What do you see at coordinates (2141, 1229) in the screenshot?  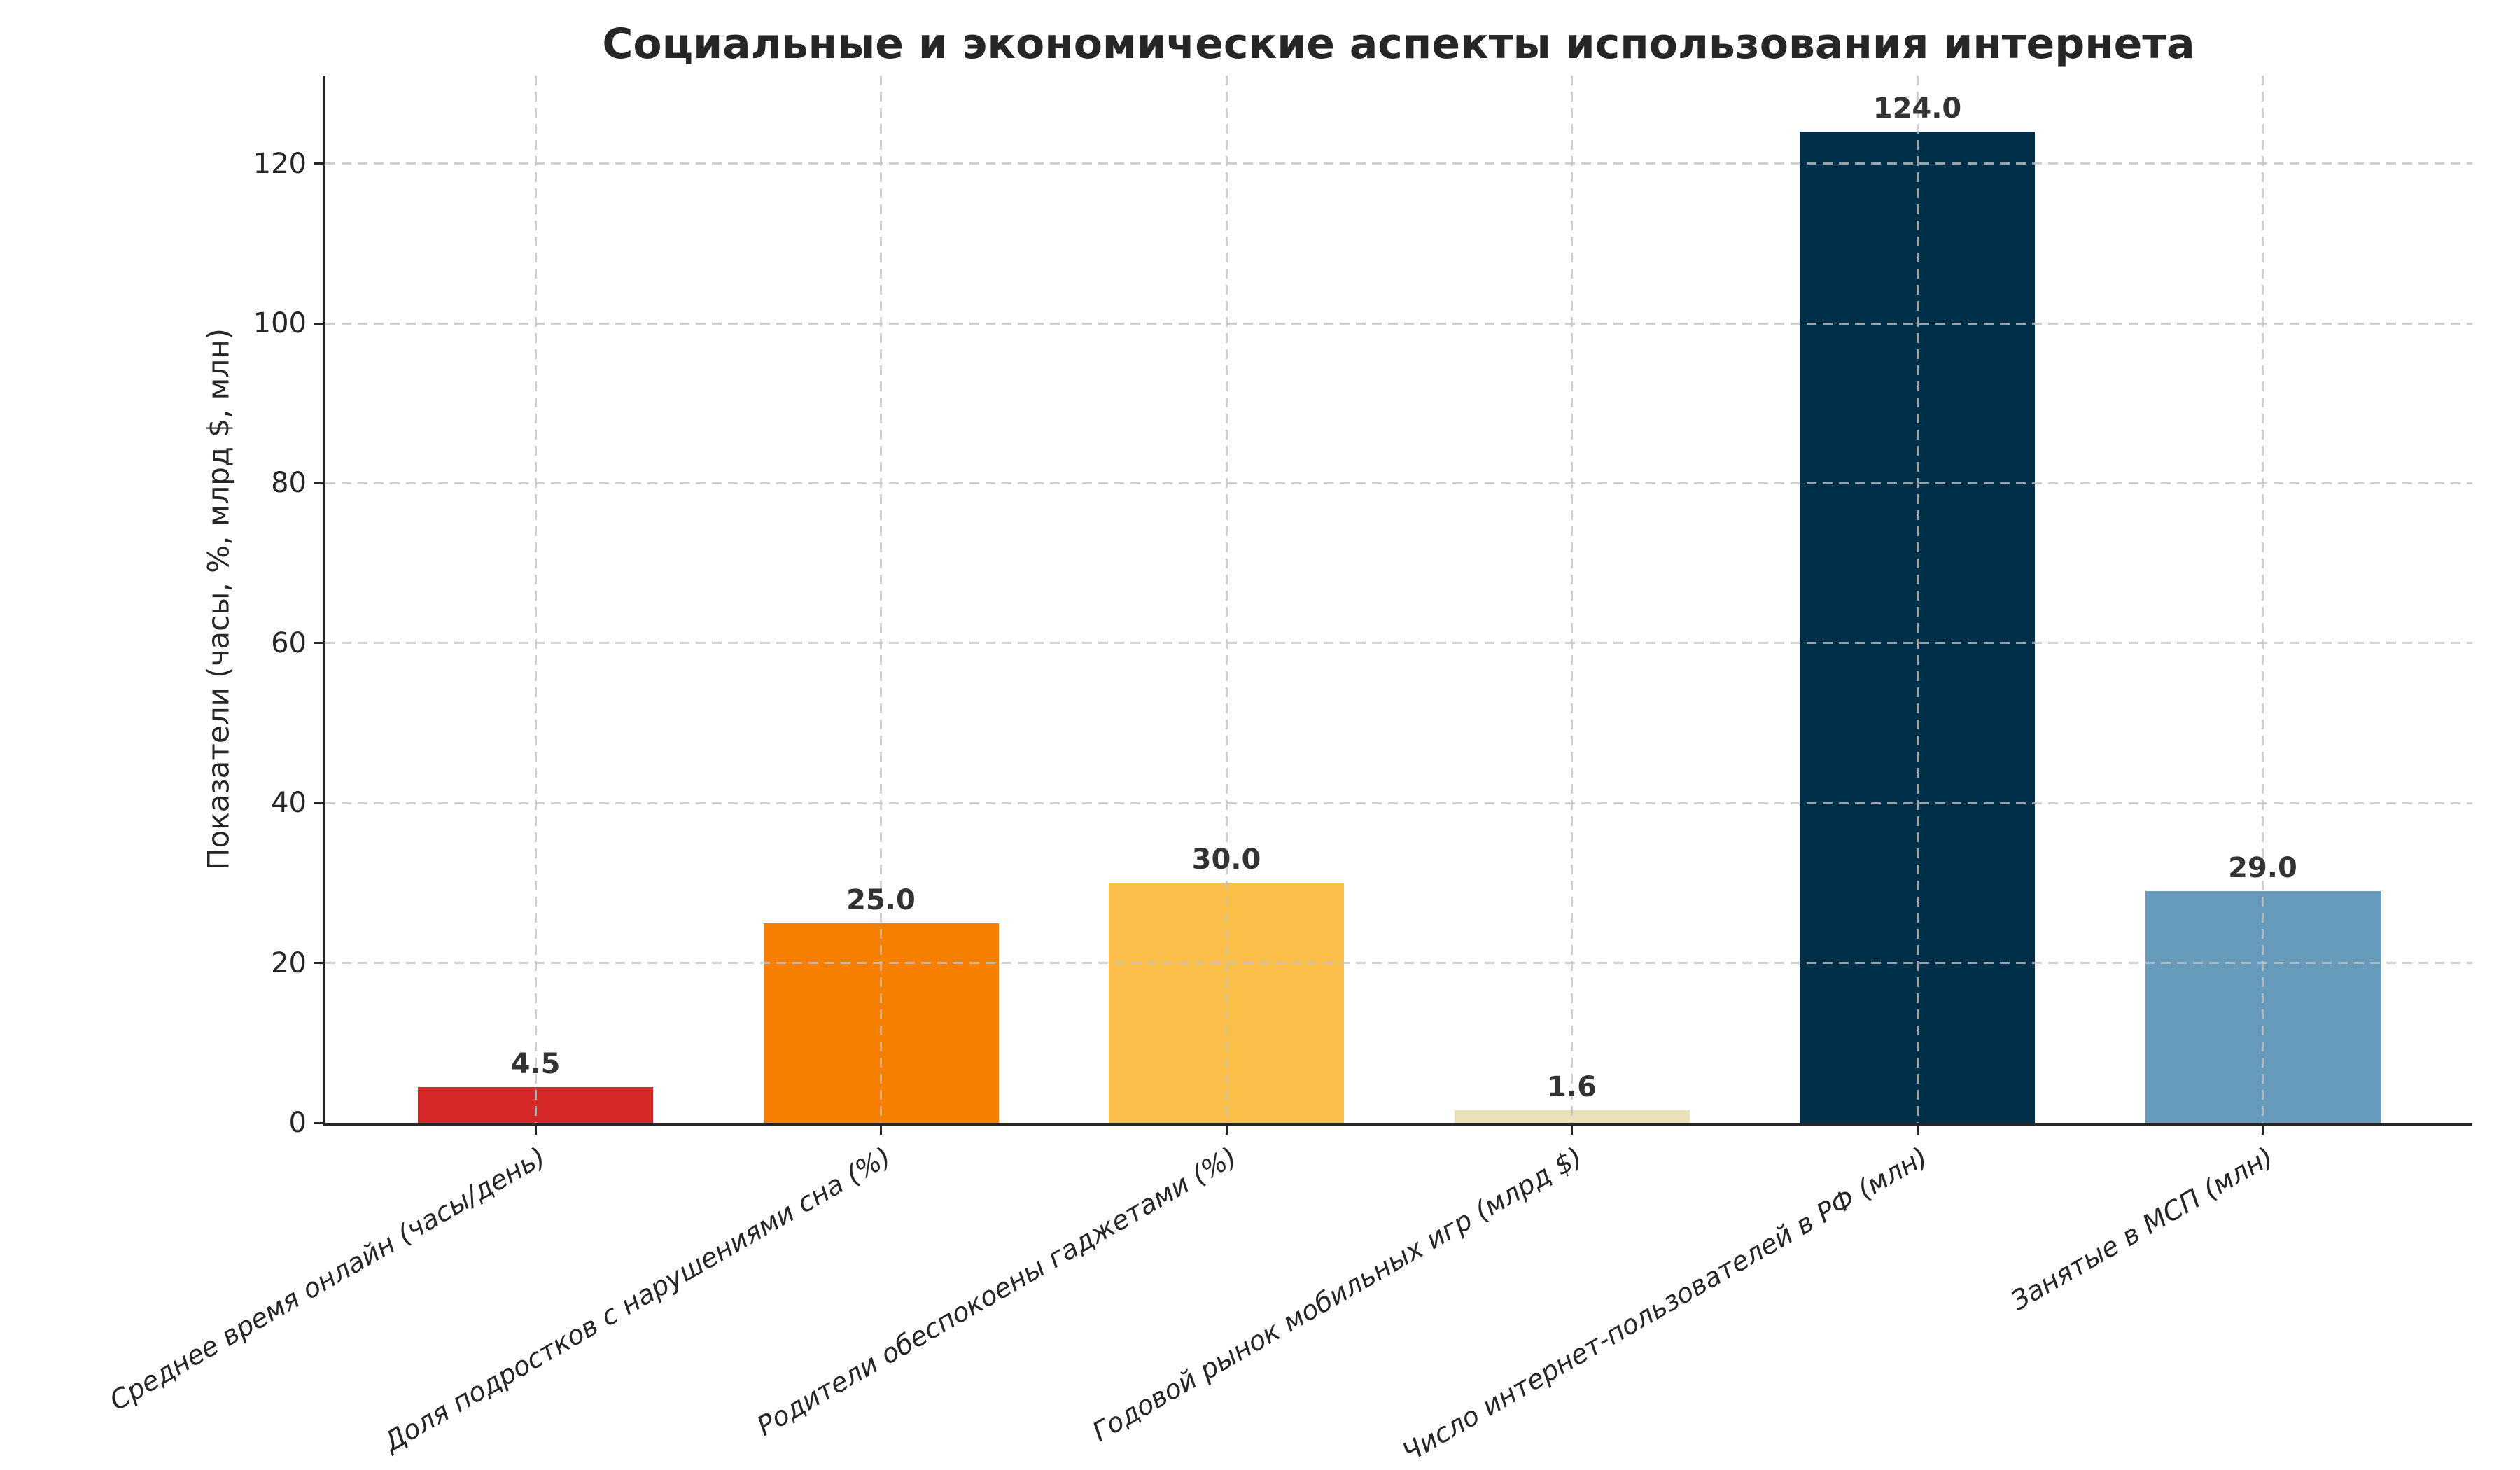 I see `x-tick-label: Занятые в МСП (млн)` at bounding box center [2141, 1229].